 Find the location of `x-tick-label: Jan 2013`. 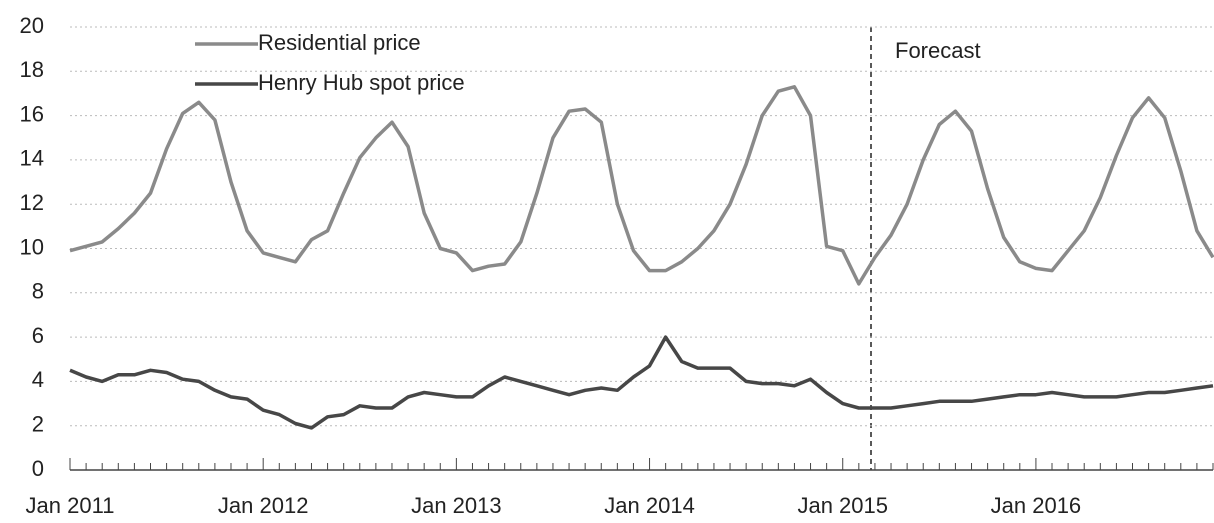

x-tick-label: Jan 2013 is located at coordinates (456, 505).